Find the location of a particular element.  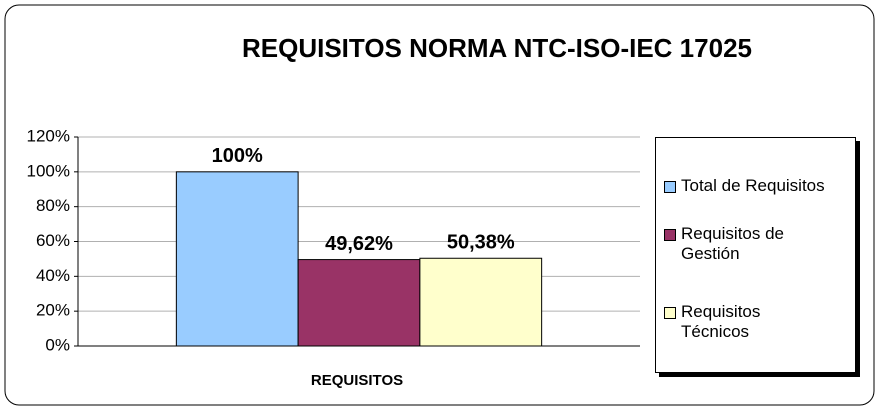

legend-label: Total de Requisitos is located at coordinates (753, 185).